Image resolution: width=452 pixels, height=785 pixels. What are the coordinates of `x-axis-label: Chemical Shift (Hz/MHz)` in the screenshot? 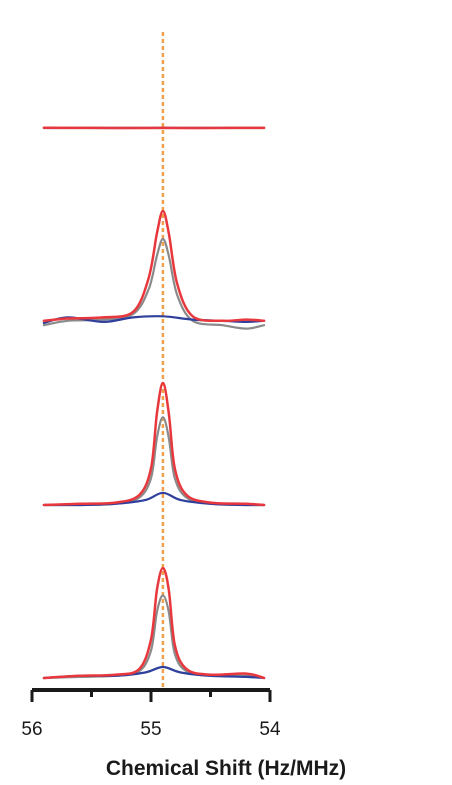 It's located at (226, 768).